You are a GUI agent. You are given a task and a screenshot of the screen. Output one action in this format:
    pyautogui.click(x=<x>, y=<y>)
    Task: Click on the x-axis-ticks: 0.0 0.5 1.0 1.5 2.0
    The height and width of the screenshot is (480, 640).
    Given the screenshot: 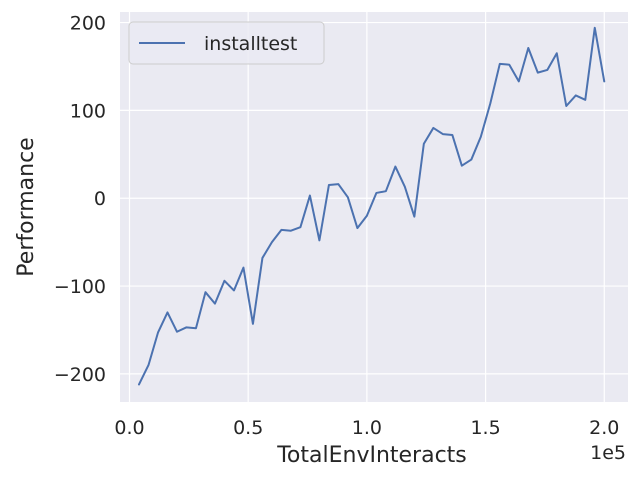 What is the action you would take?
    pyautogui.click(x=366, y=428)
    